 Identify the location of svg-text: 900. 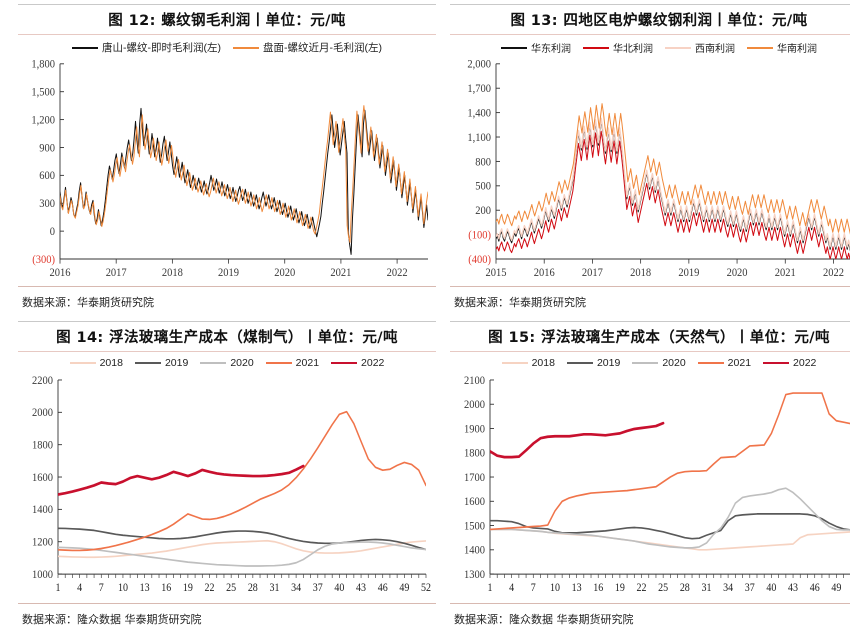
(47, 148).